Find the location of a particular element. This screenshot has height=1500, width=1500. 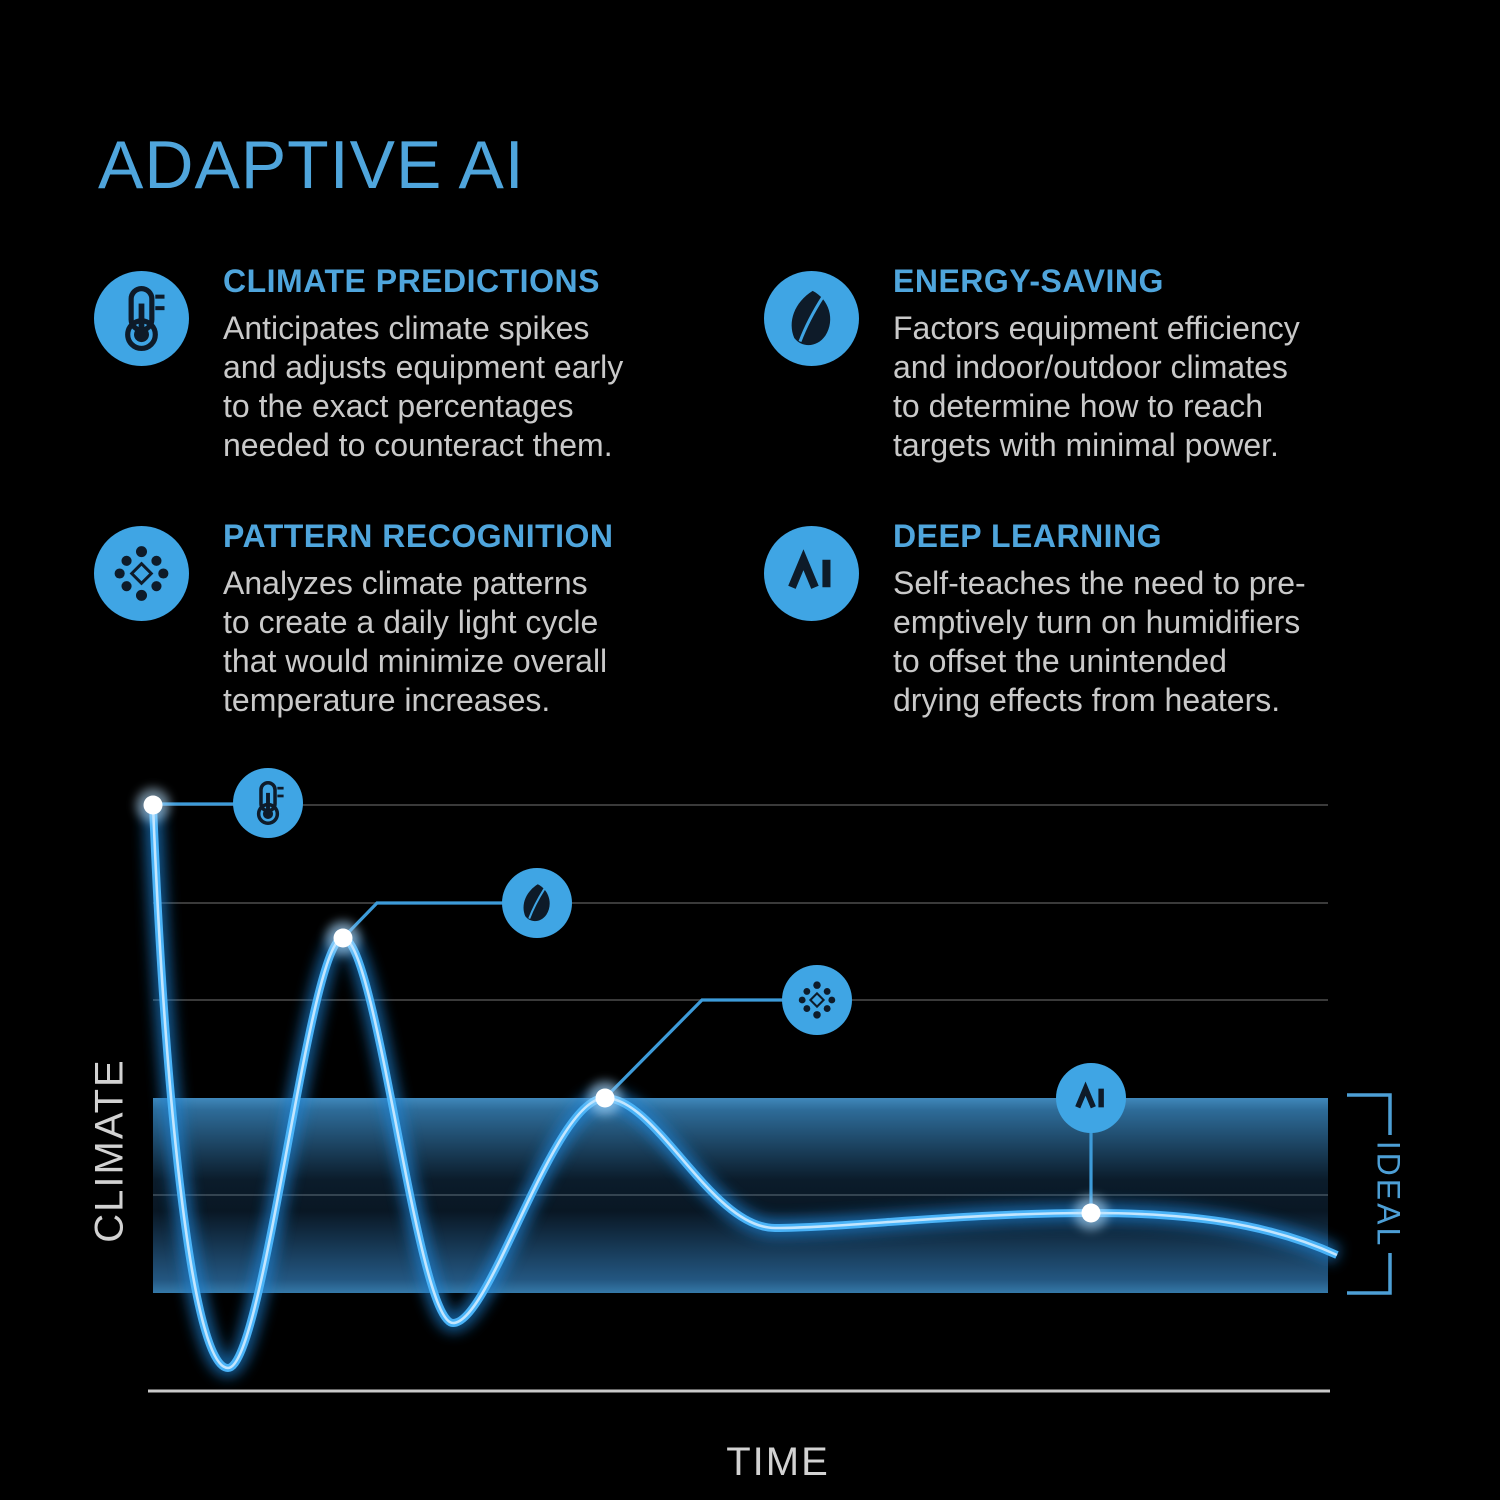

ai-chart-icon is located at coordinates (1091, 1098).